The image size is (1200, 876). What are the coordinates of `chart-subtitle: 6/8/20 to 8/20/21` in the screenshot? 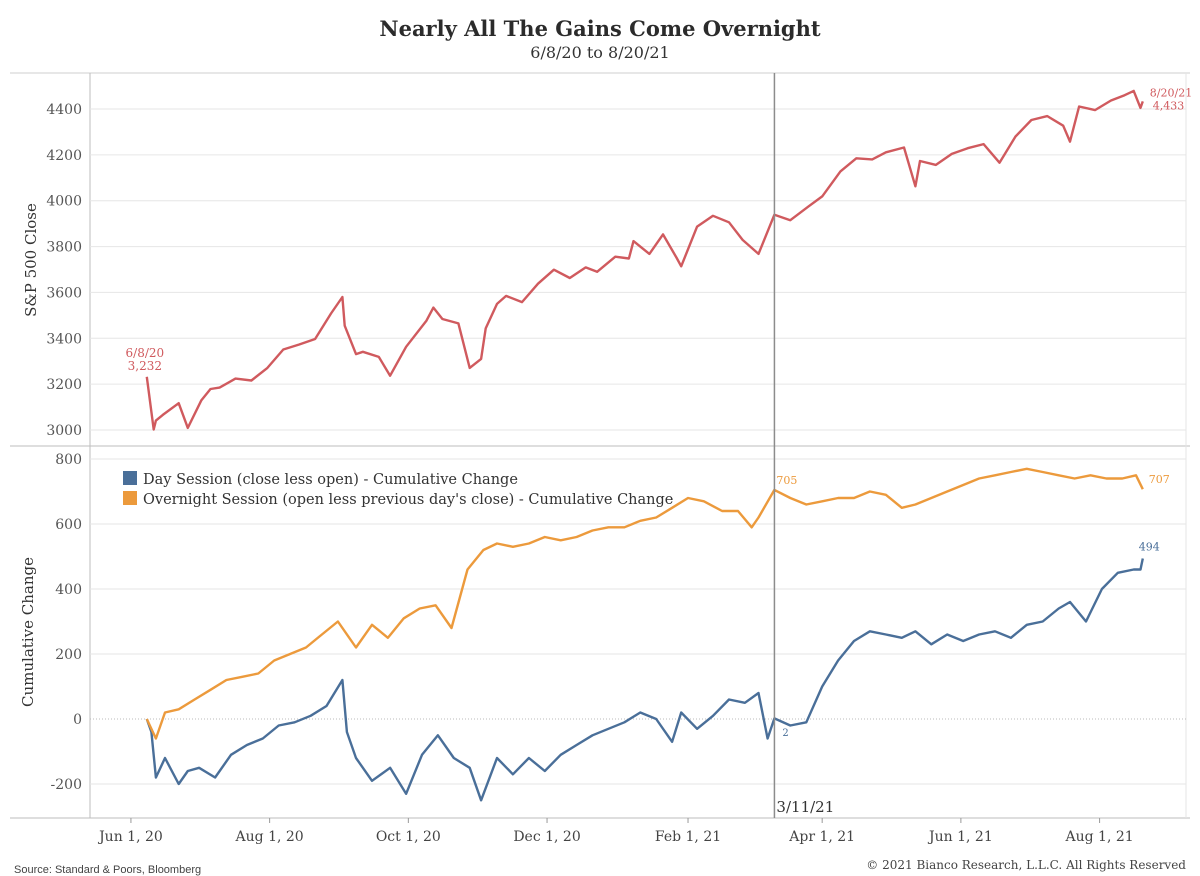 It's located at (600, 52).